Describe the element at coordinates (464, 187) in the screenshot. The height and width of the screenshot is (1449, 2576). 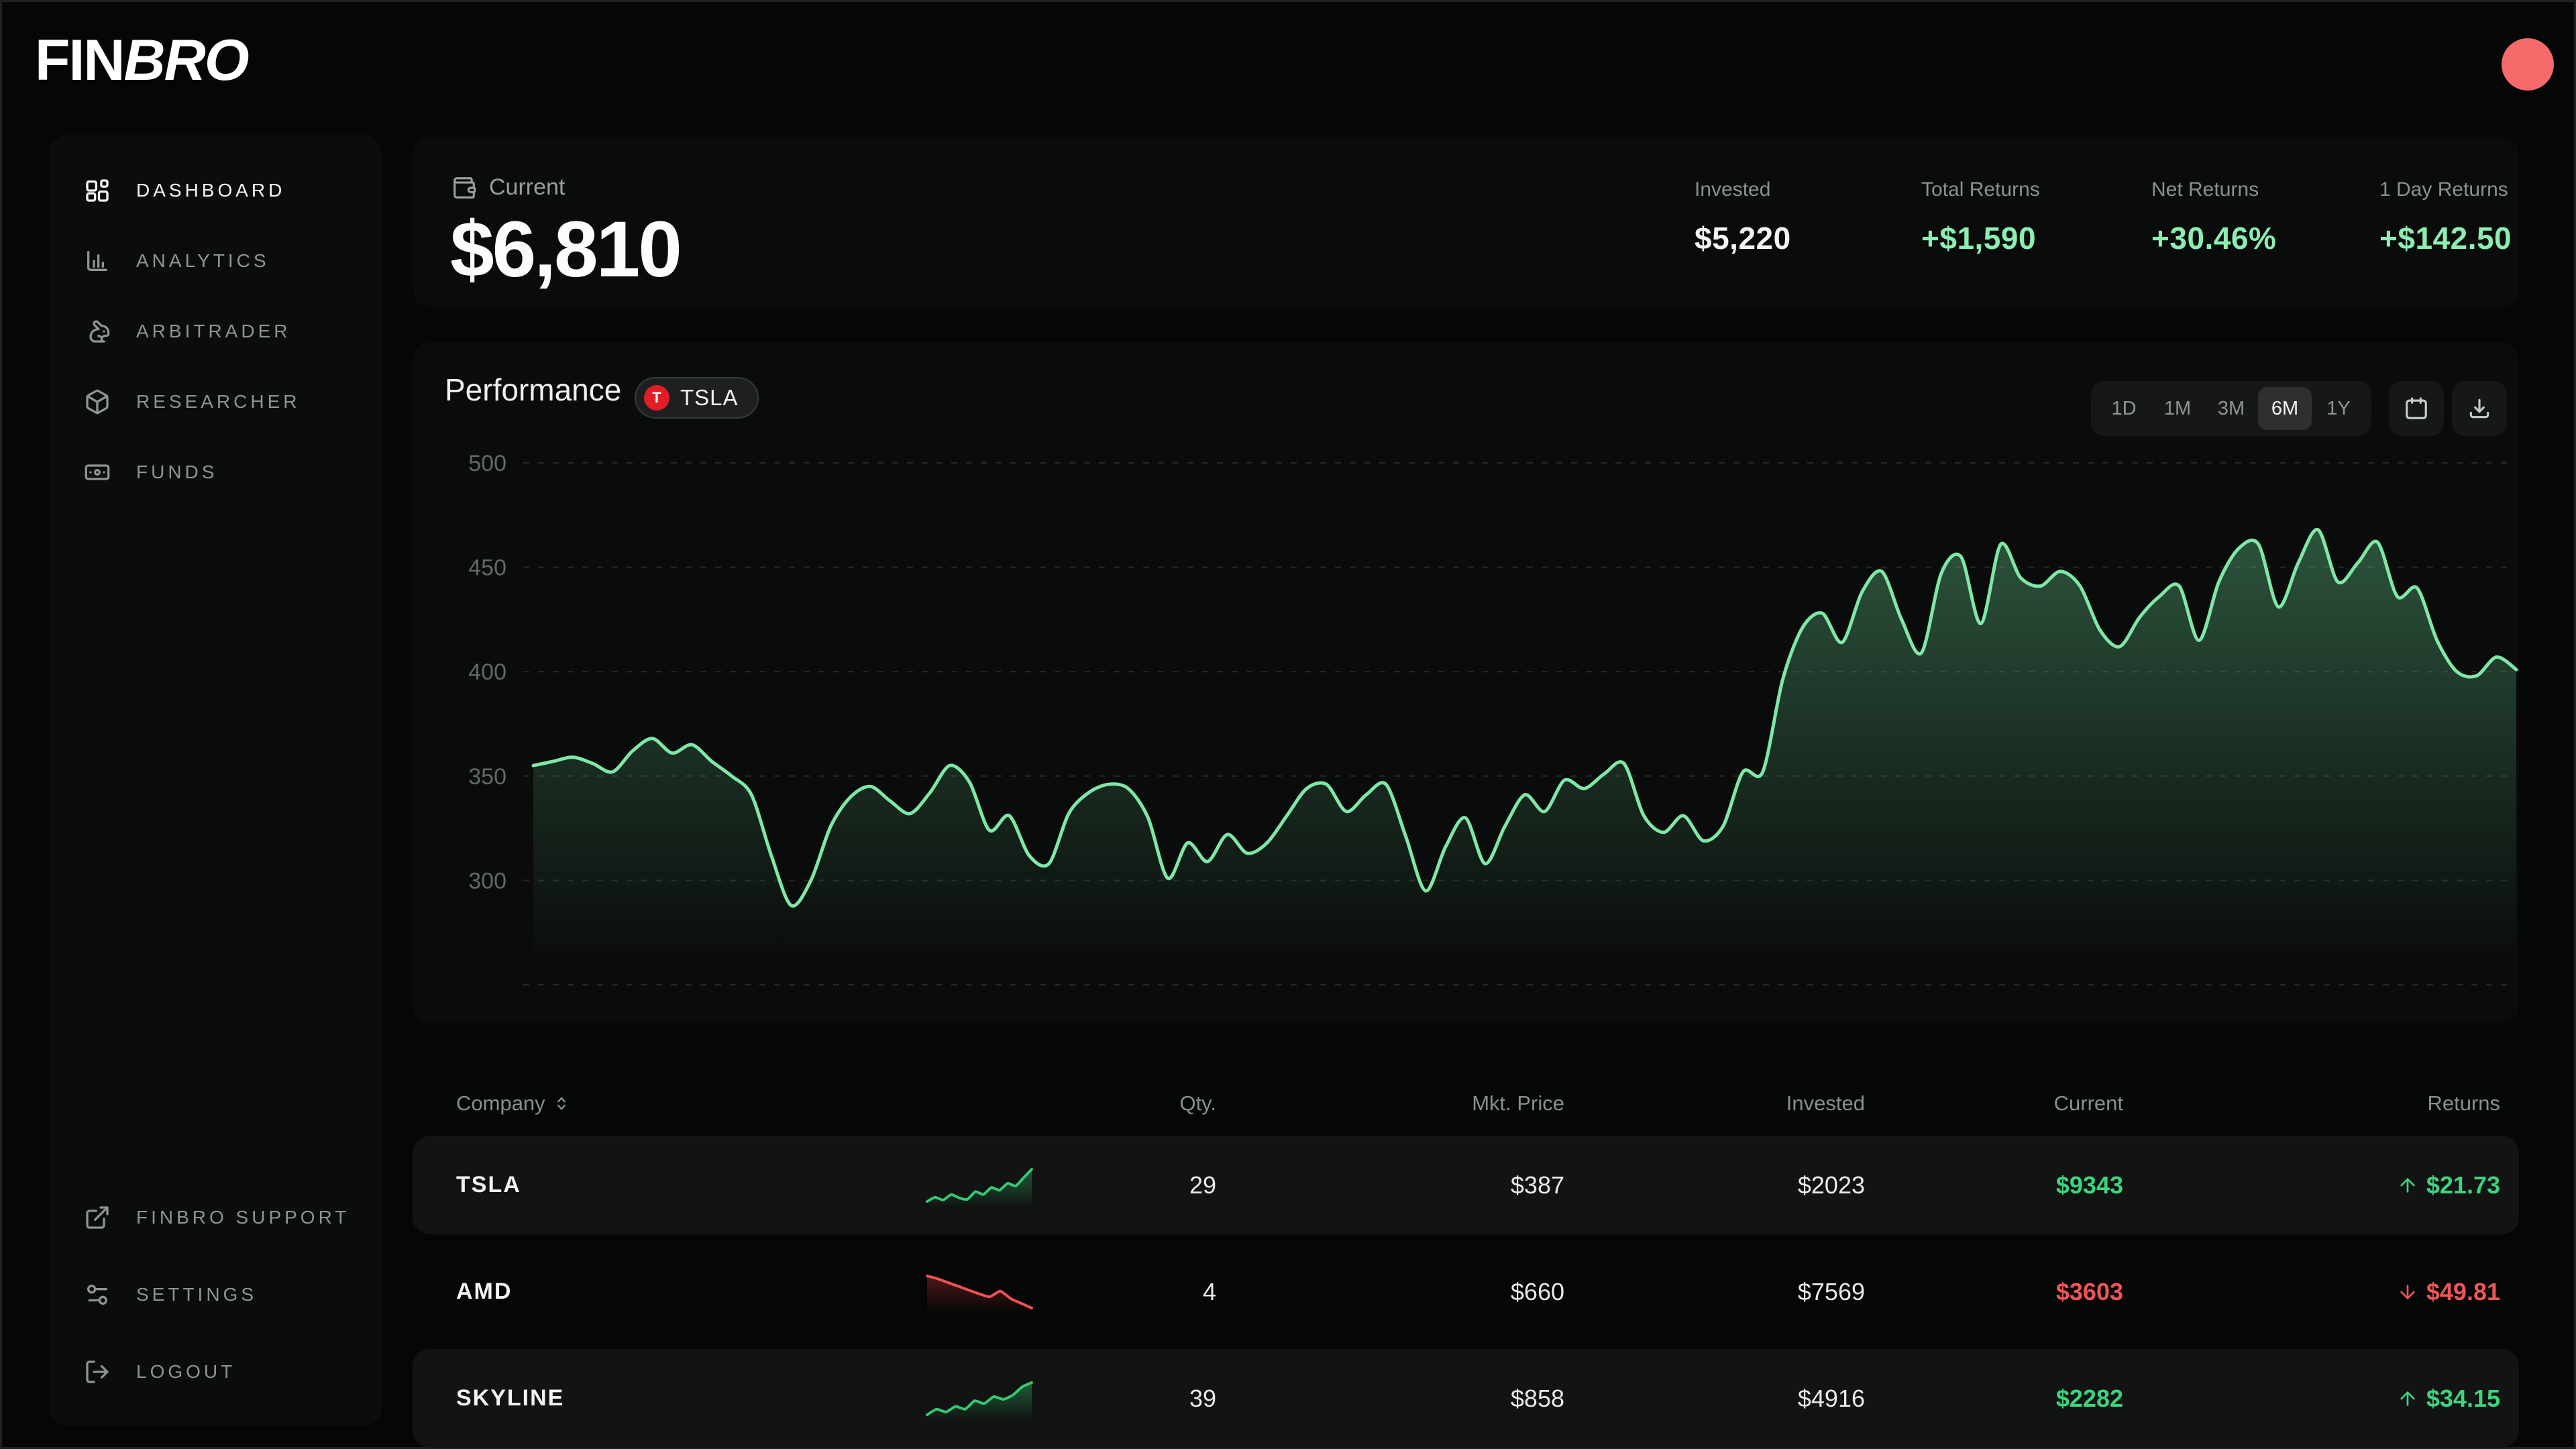
I see `wallet-icon` at that location.